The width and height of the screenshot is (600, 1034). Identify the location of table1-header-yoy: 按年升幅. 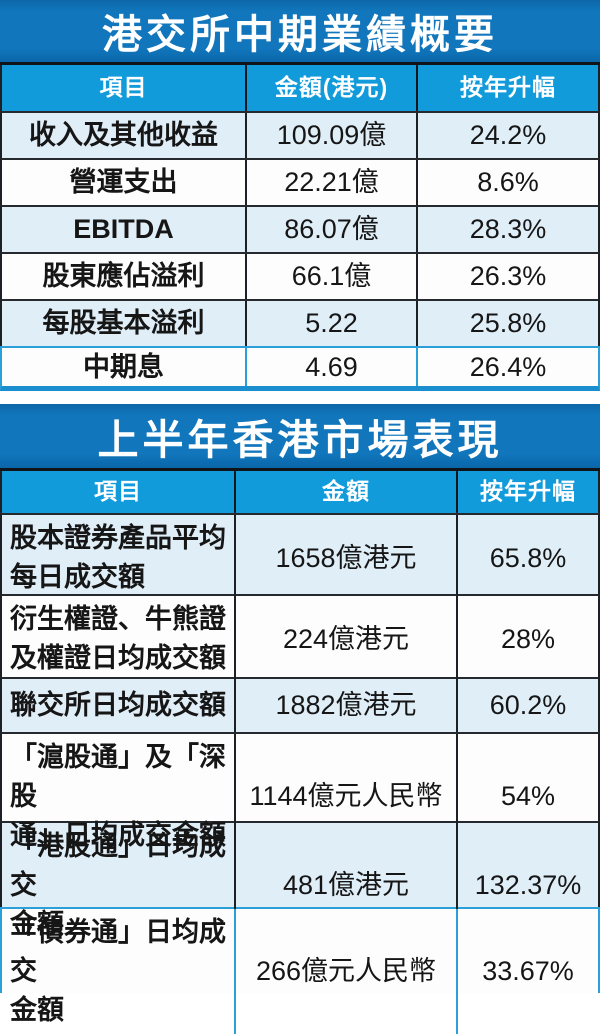
(508, 87).